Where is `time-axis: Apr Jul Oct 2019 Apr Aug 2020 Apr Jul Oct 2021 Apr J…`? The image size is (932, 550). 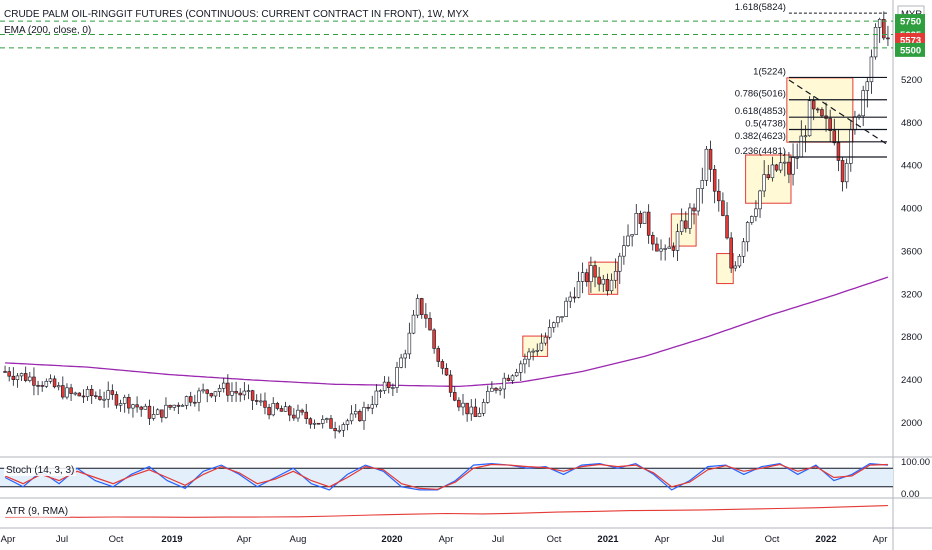
time-axis: Apr Jul Oct 2019 Apr Aug 2020 Apr Jul Oct 2021 Apr J… is located at coordinates (444, 539).